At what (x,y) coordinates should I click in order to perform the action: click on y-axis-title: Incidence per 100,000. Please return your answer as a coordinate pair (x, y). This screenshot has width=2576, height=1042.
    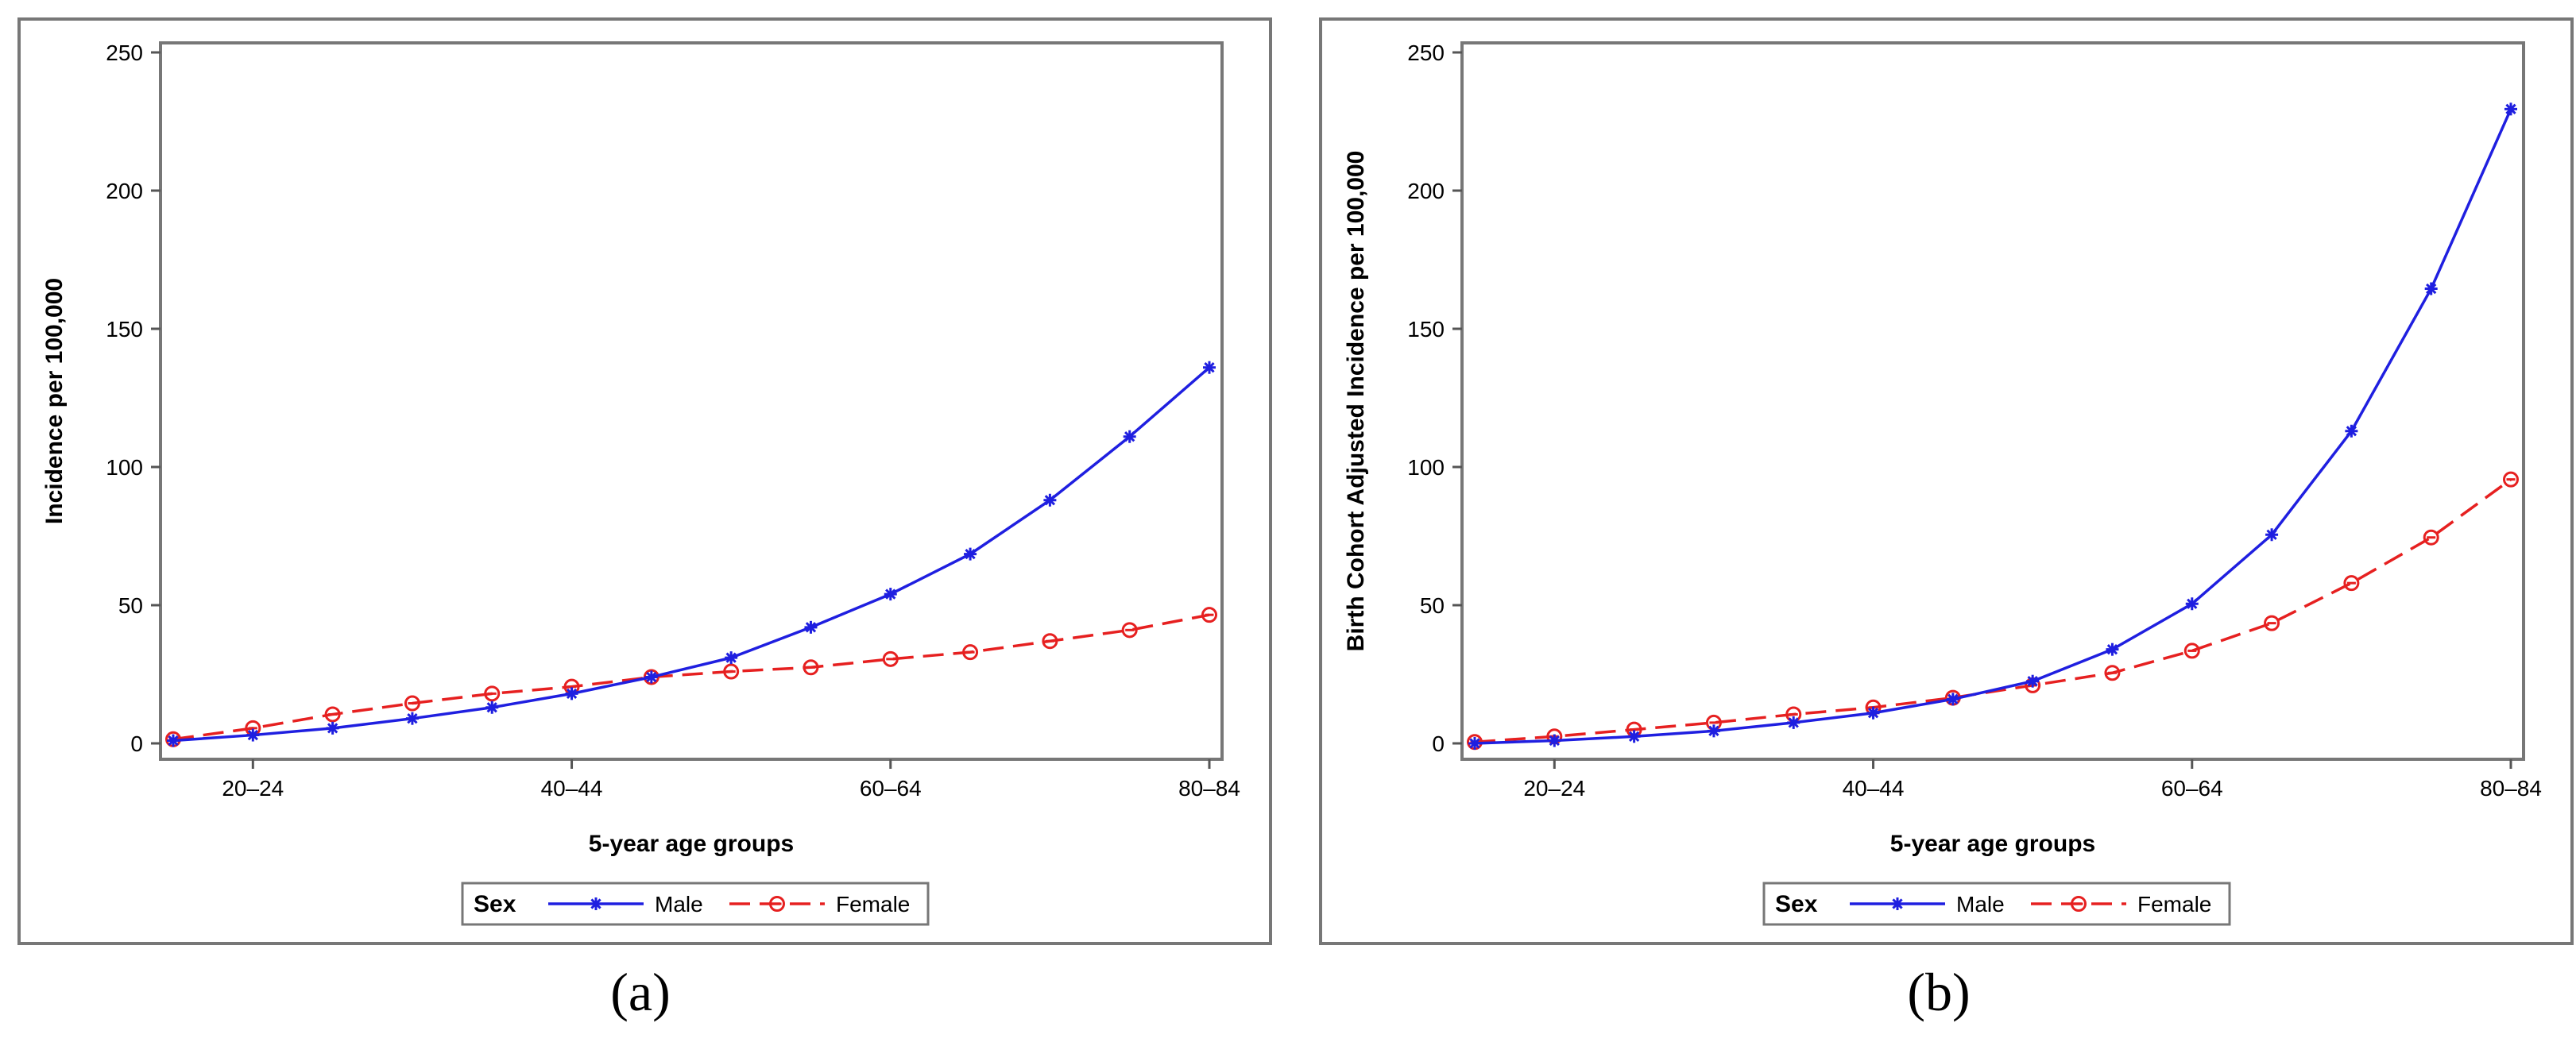
    Looking at the image, I should click on (54, 401).